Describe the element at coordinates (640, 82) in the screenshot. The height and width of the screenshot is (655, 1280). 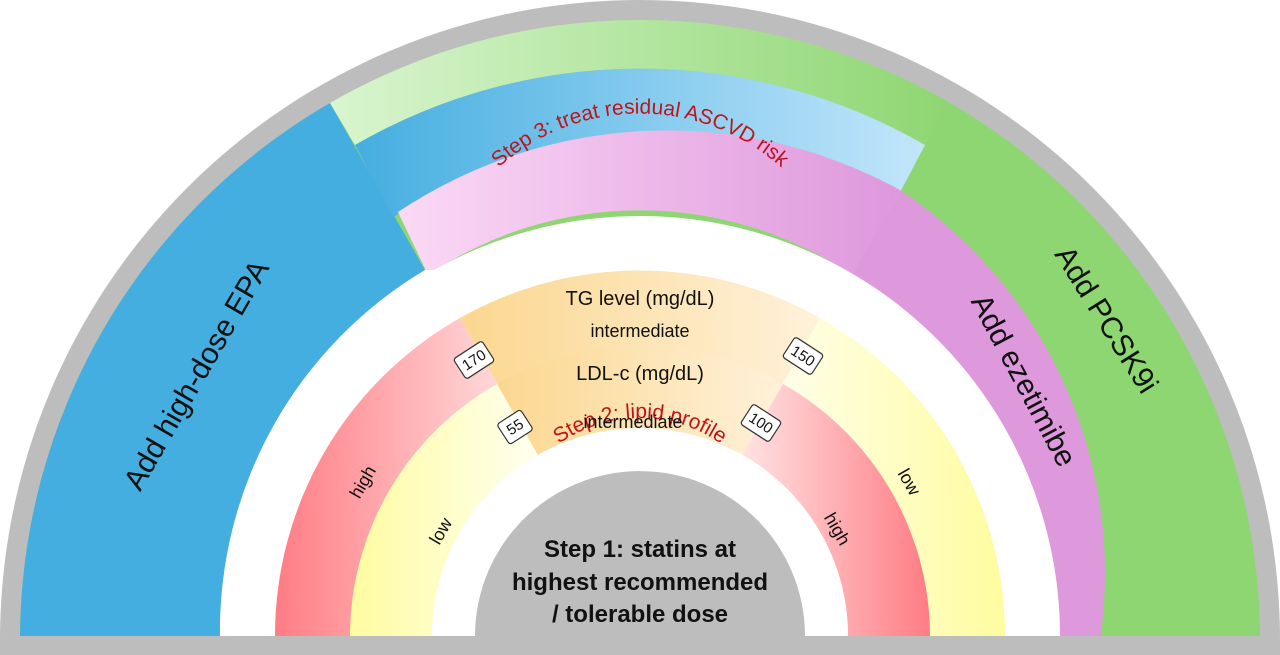
I see `pcsk9i-band` at that location.